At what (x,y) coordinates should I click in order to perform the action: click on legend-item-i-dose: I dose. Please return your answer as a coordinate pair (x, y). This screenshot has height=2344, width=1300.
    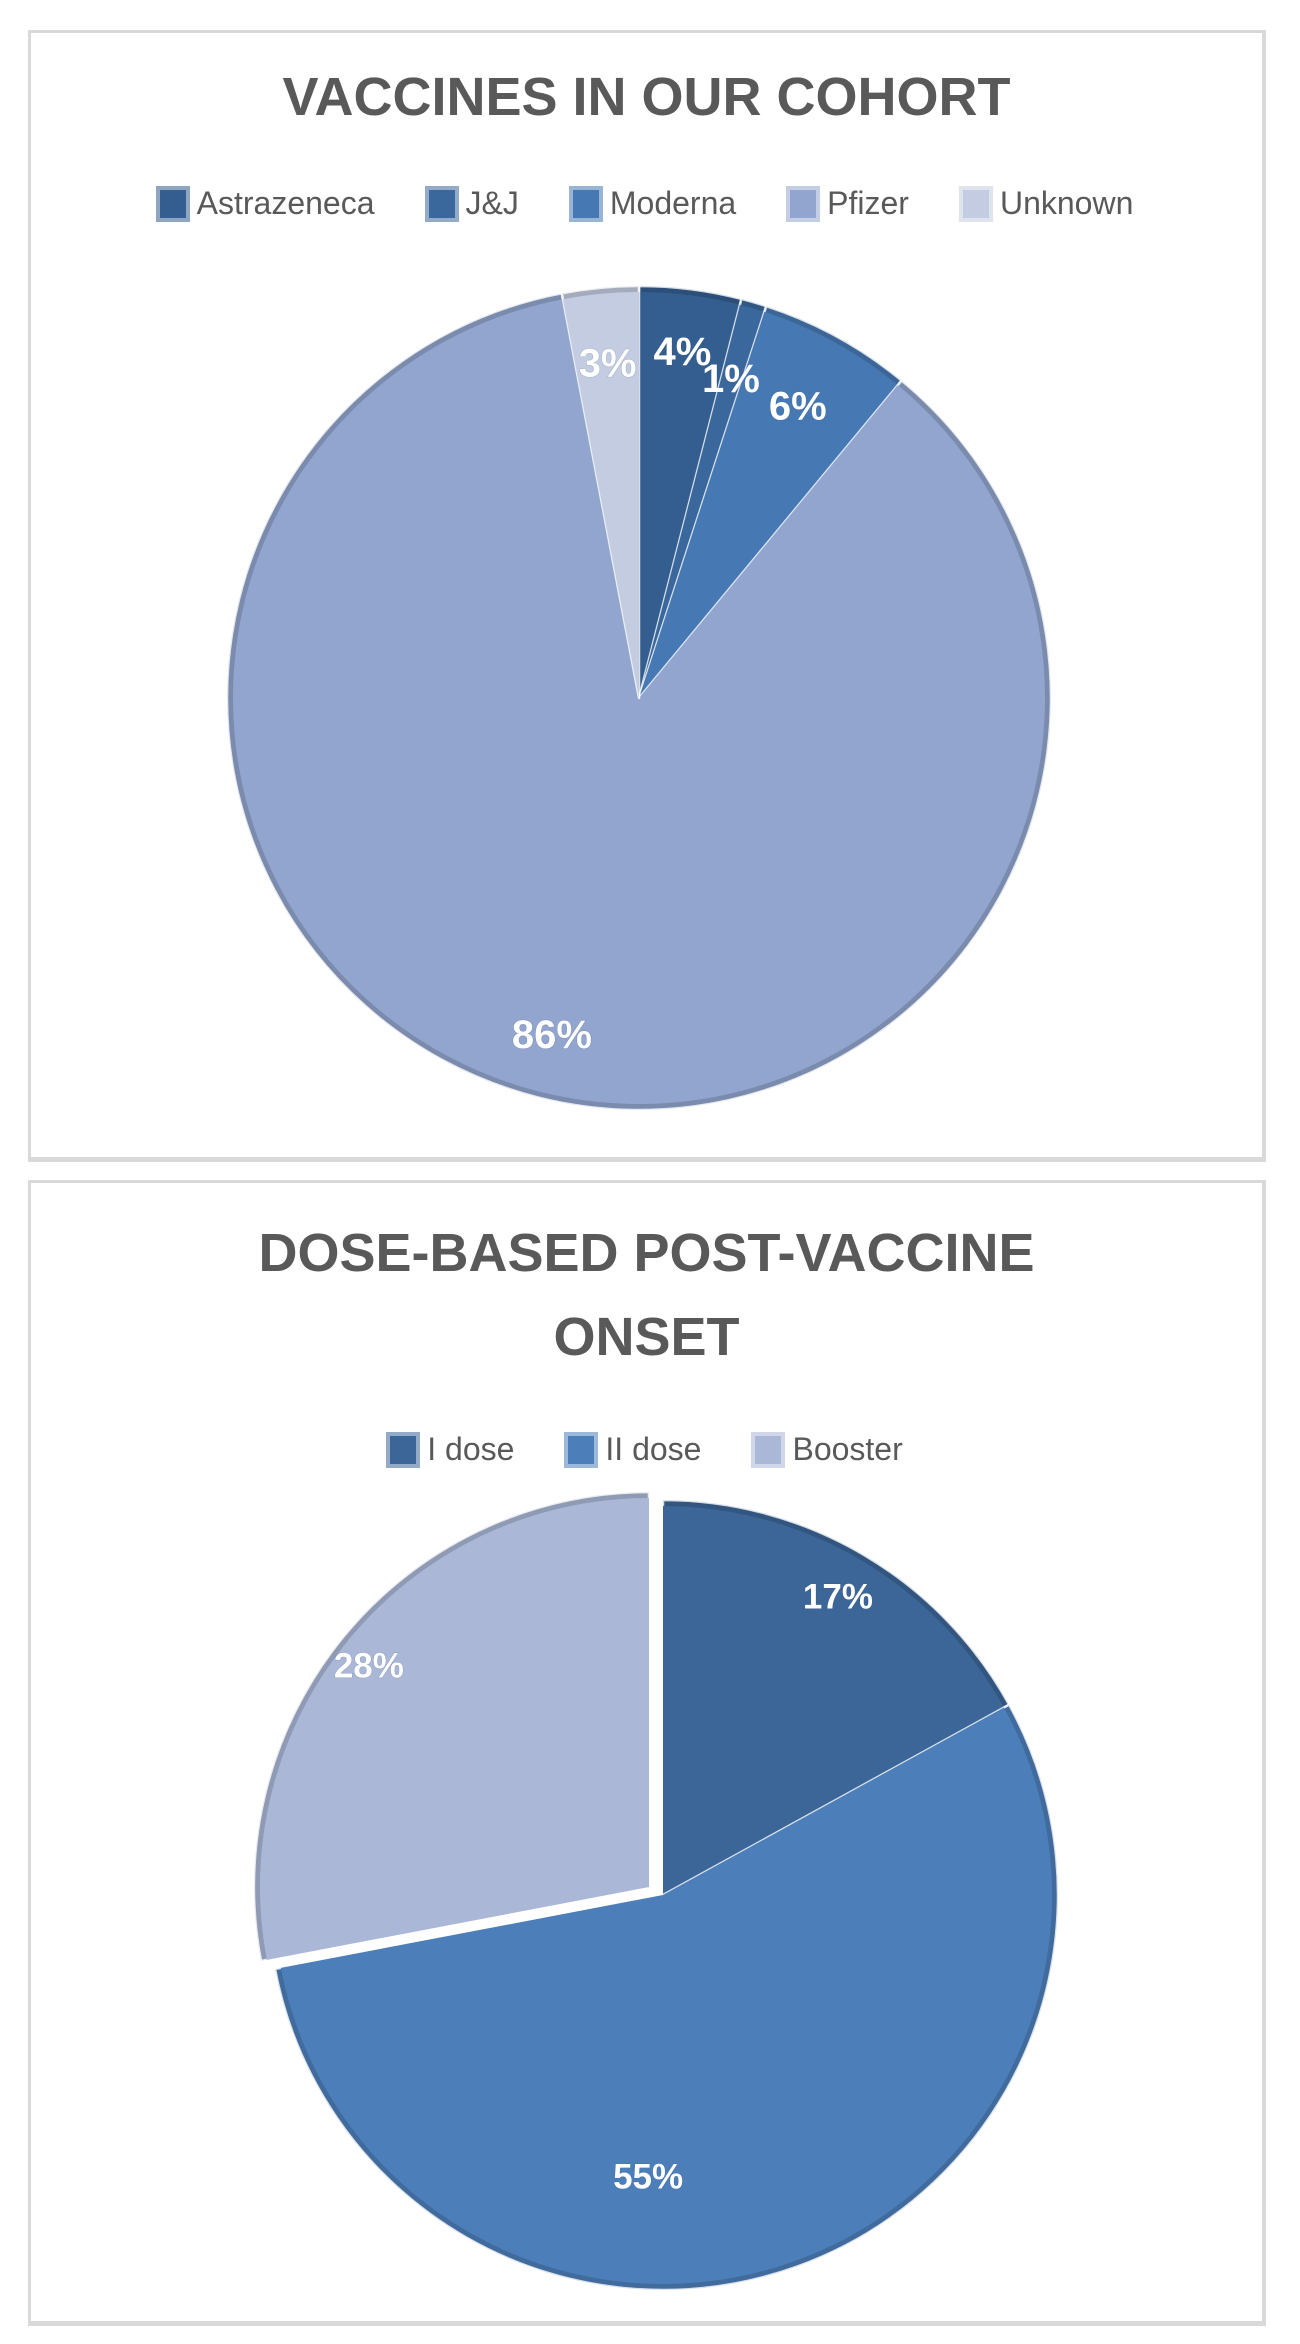
    Looking at the image, I should click on (452, 1449).